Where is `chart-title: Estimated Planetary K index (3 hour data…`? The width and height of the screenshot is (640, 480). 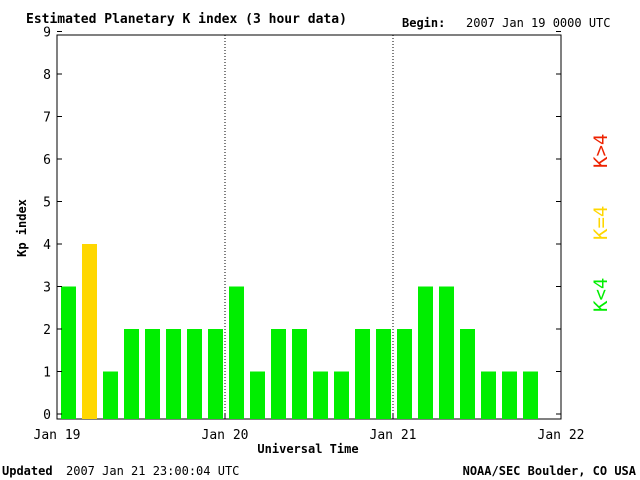
chart-title: Estimated Planetary K index (3 hour data… is located at coordinates (186, 19).